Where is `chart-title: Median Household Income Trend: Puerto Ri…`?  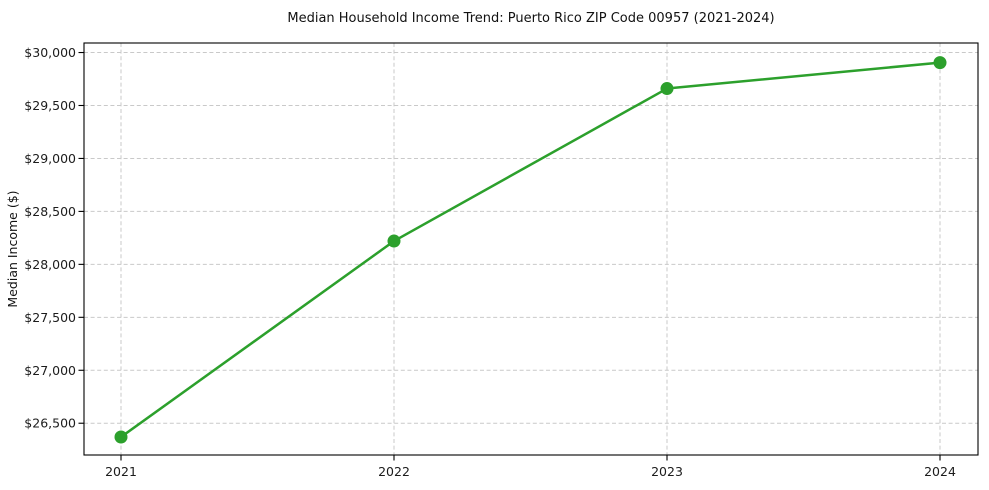
chart-title: Median Household Income Trend: Puerto Ri… is located at coordinates (530, 18).